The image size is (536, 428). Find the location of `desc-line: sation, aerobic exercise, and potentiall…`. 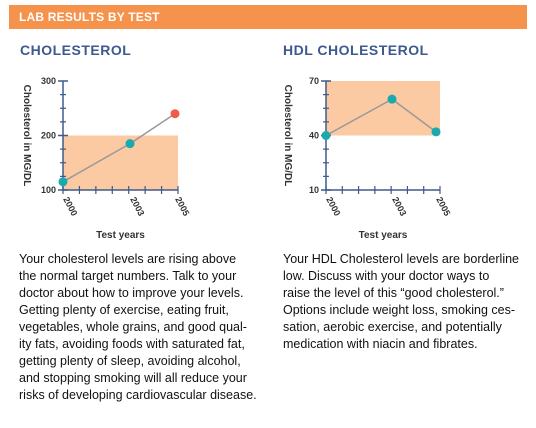

desc-line: sation, aerobic exercise, and potentiall… is located at coordinates (392, 327).